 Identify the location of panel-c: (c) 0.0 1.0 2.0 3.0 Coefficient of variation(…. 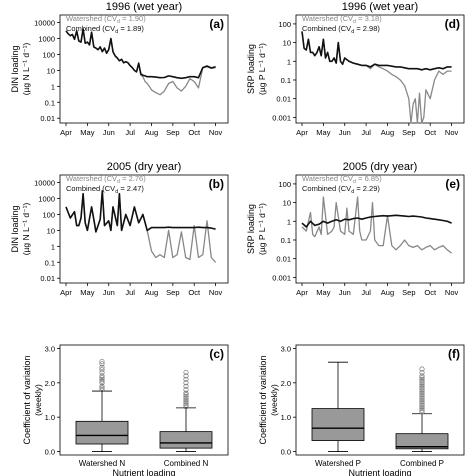
(125, 410).